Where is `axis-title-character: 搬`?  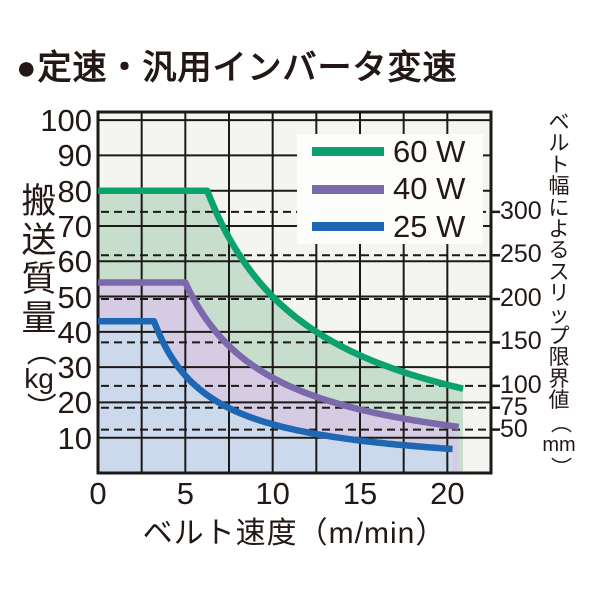 axis-title-character: 搬 is located at coordinates (39, 201).